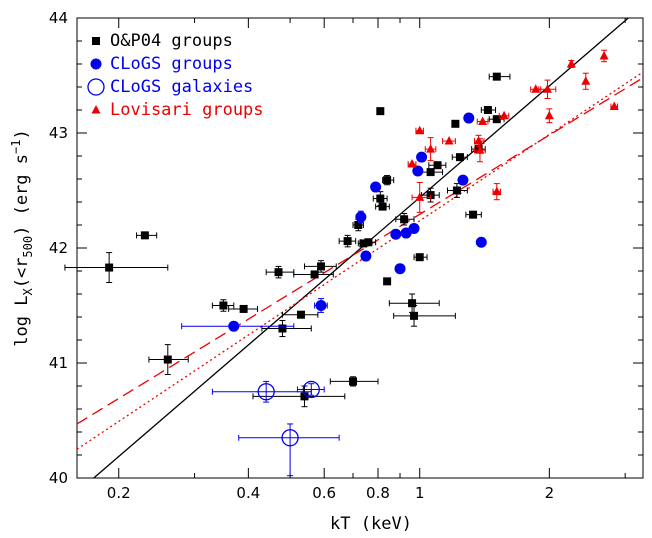 The height and width of the screenshot is (538, 652). Describe the element at coordinates (248, 493) in the screenshot. I see `x-tick-label: 0.4` at that location.